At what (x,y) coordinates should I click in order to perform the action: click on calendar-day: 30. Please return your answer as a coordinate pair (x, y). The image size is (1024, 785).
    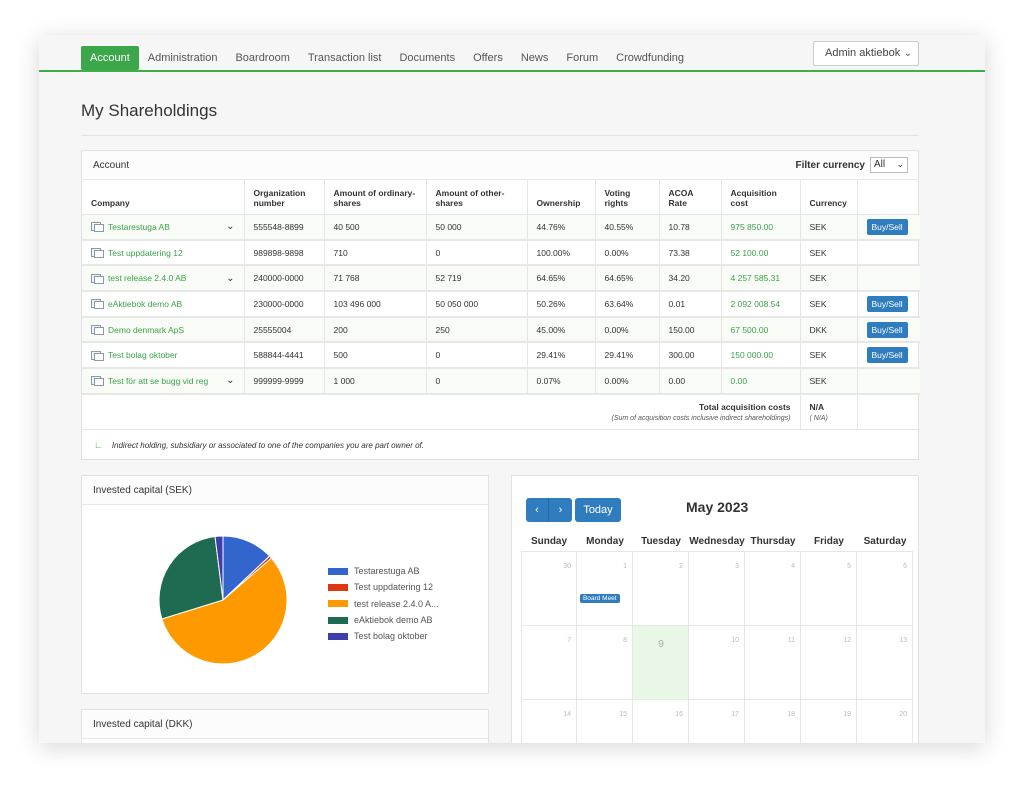
    Looking at the image, I should click on (549, 589).